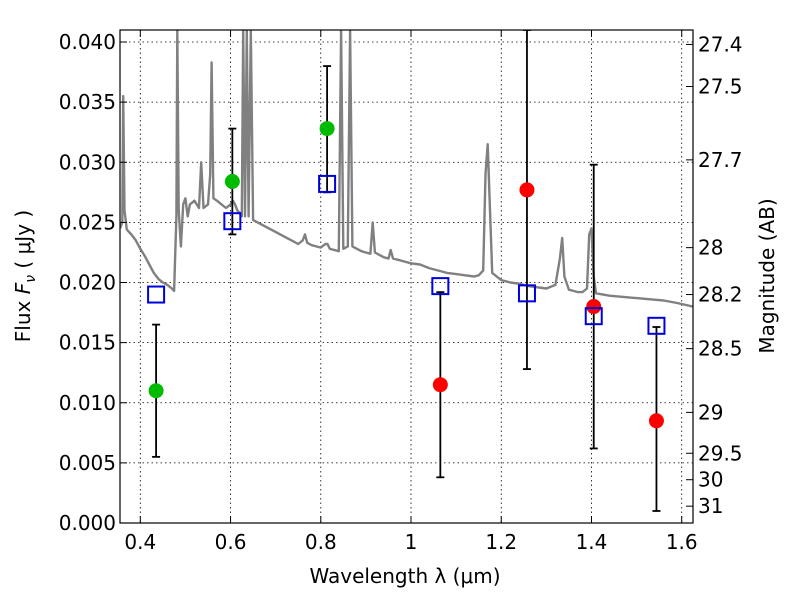  Describe the element at coordinates (720, 453) in the screenshot. I see `y2-tick-label: 29.5` at that location.